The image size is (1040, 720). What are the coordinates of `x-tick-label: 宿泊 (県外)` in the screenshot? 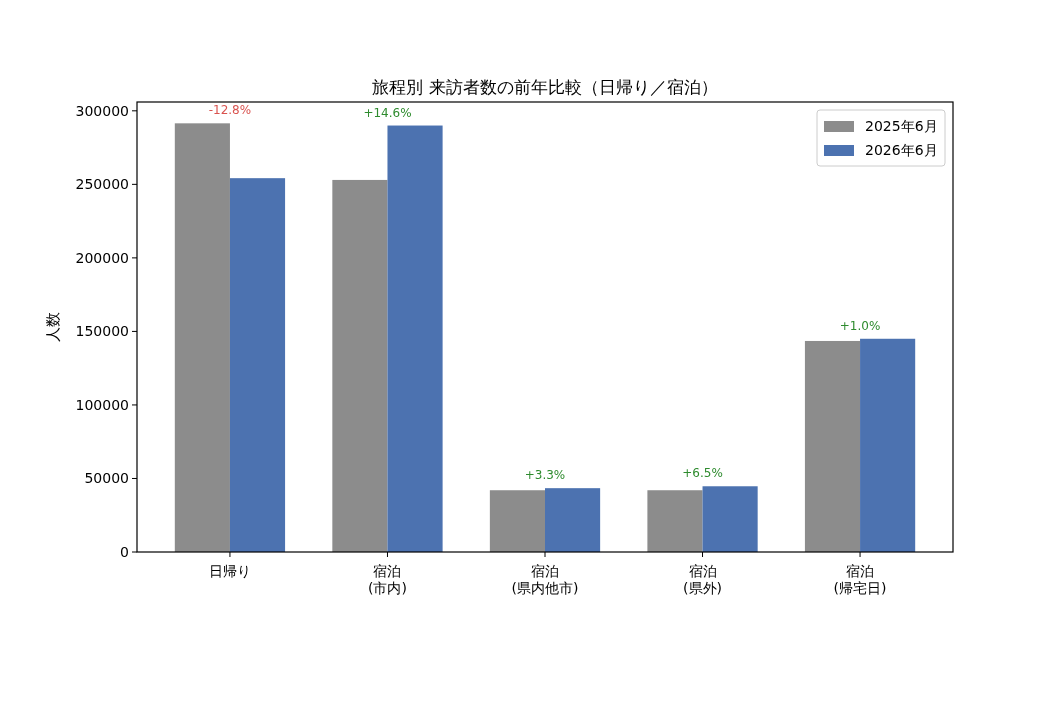 It's located at (702, 579).